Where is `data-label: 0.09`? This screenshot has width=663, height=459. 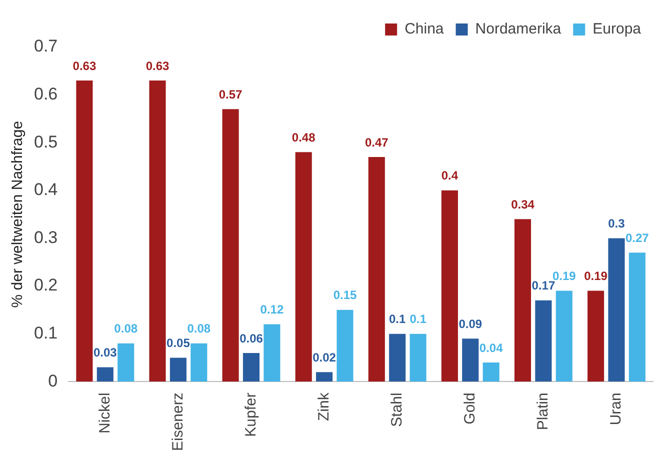
data-label: 0.09 is located at coordinates (470, 323).